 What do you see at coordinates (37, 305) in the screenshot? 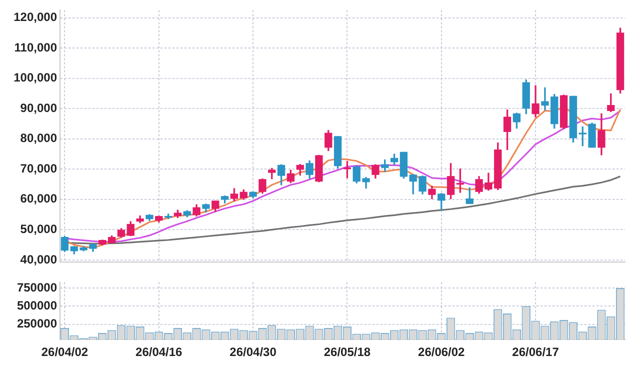
I see `y-tick-label: 500000` at bounding box center [37, 305].